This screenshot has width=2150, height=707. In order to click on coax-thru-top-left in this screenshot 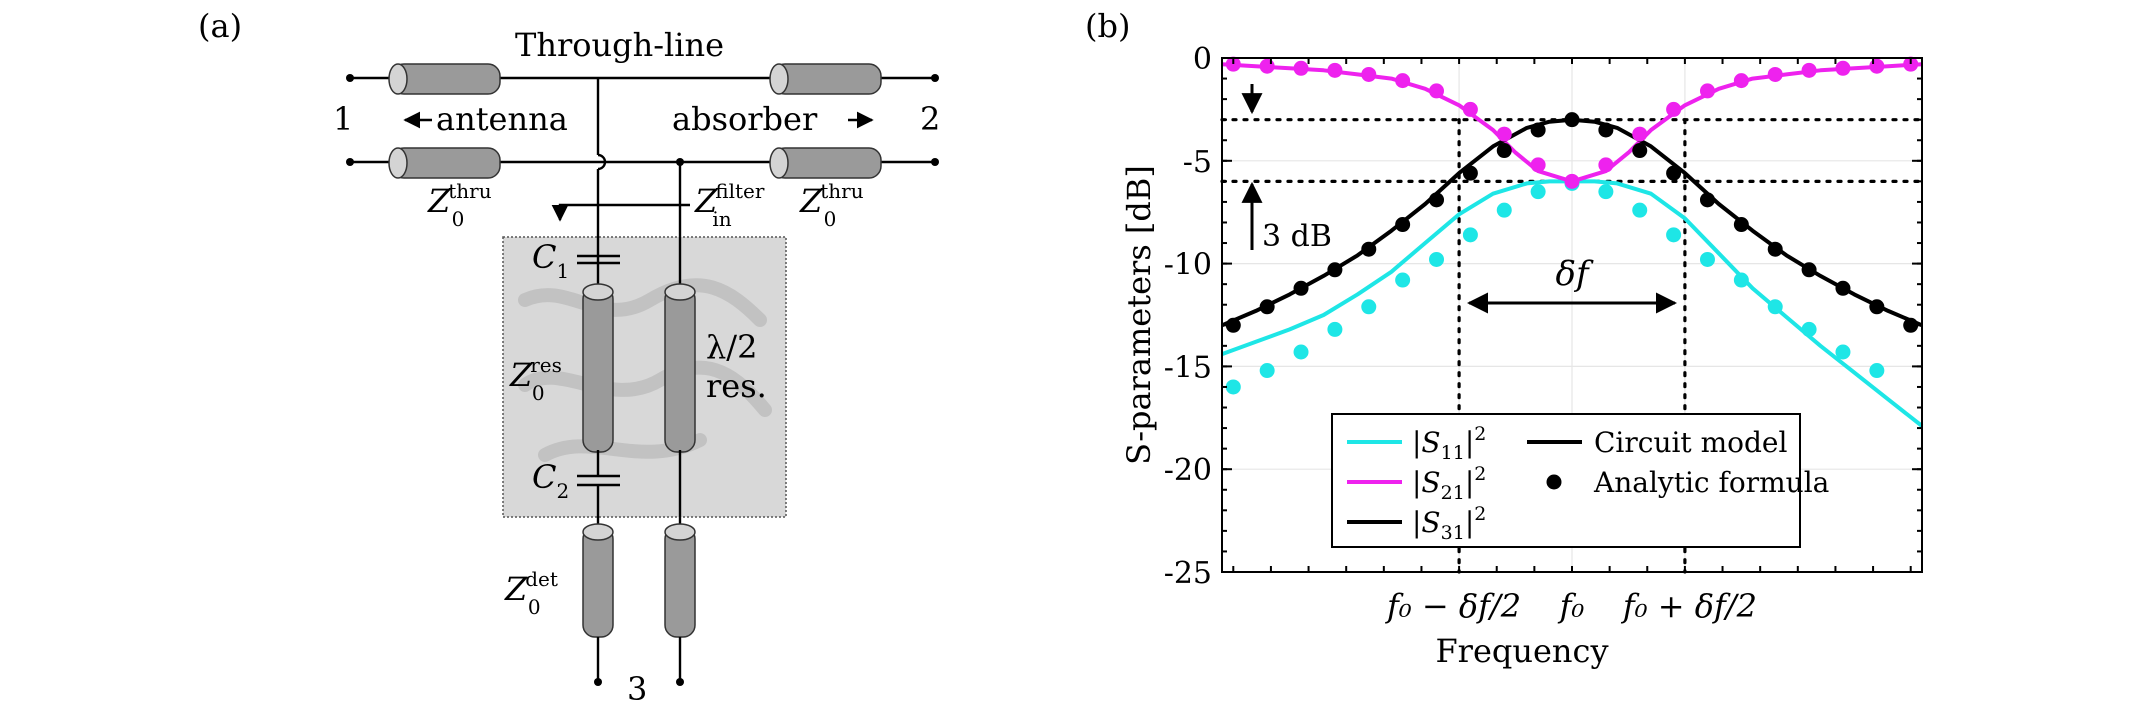, I will do `click(444, 79)`.